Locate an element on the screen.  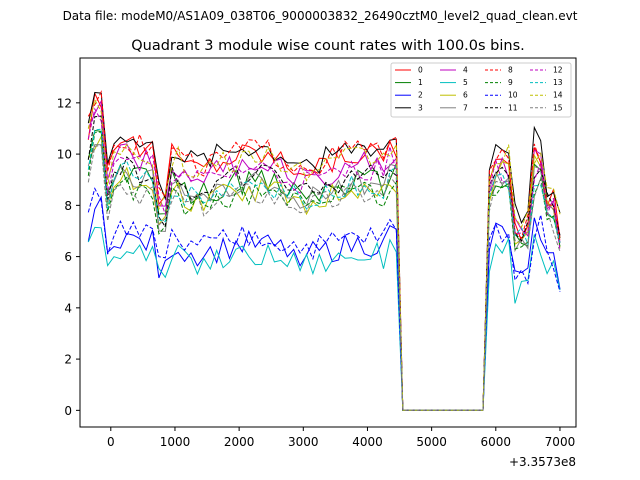
legend-label-1: 1 is located at coordinates (420, 82).